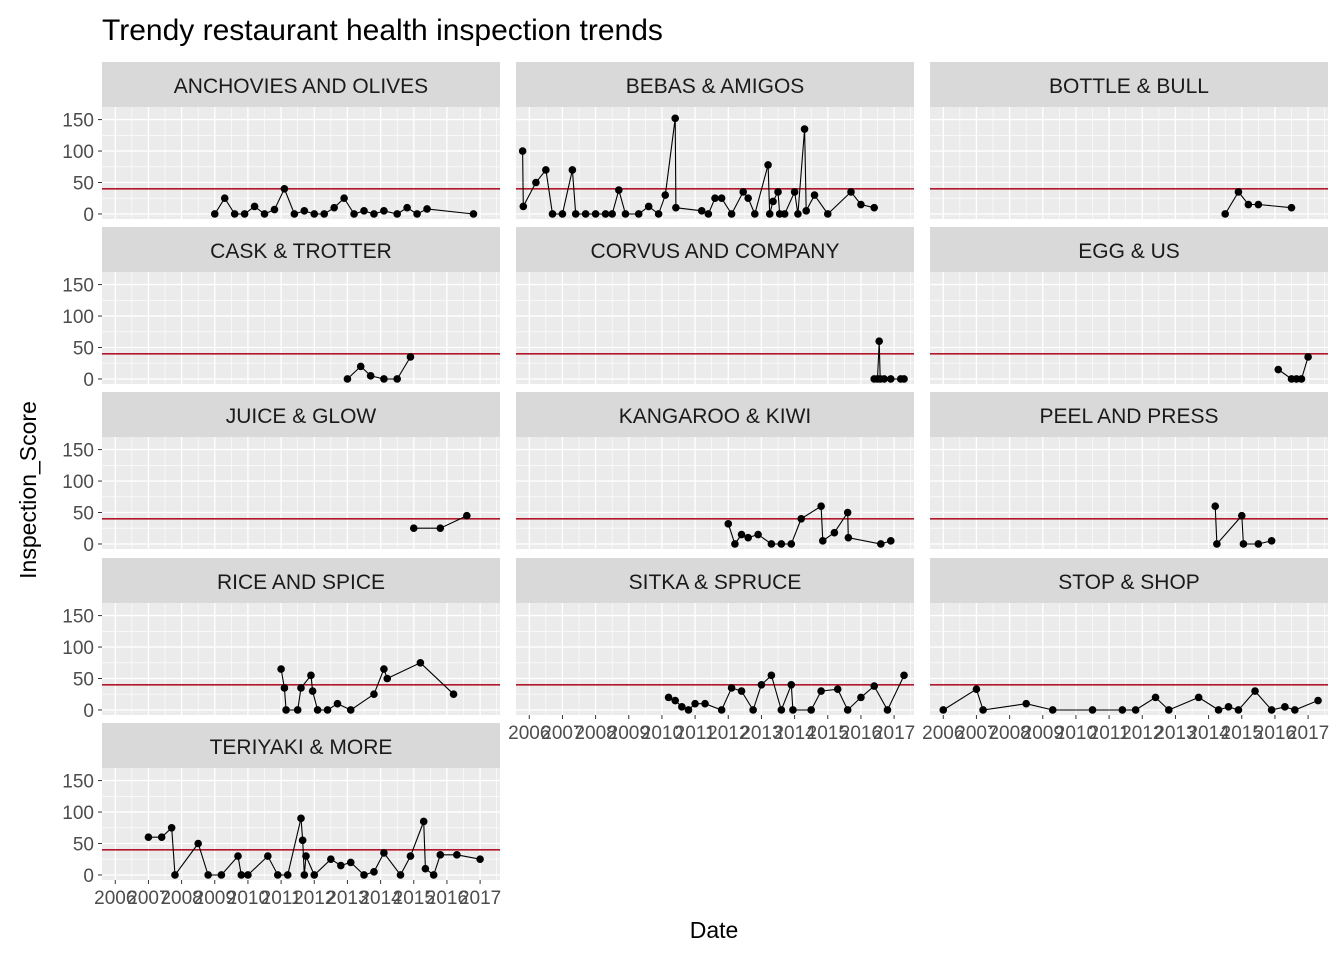 This screenshot has height=960, width=1344. I want to click on facet-strip-label: CORVUS AND COMPANY, so click(715, 251).